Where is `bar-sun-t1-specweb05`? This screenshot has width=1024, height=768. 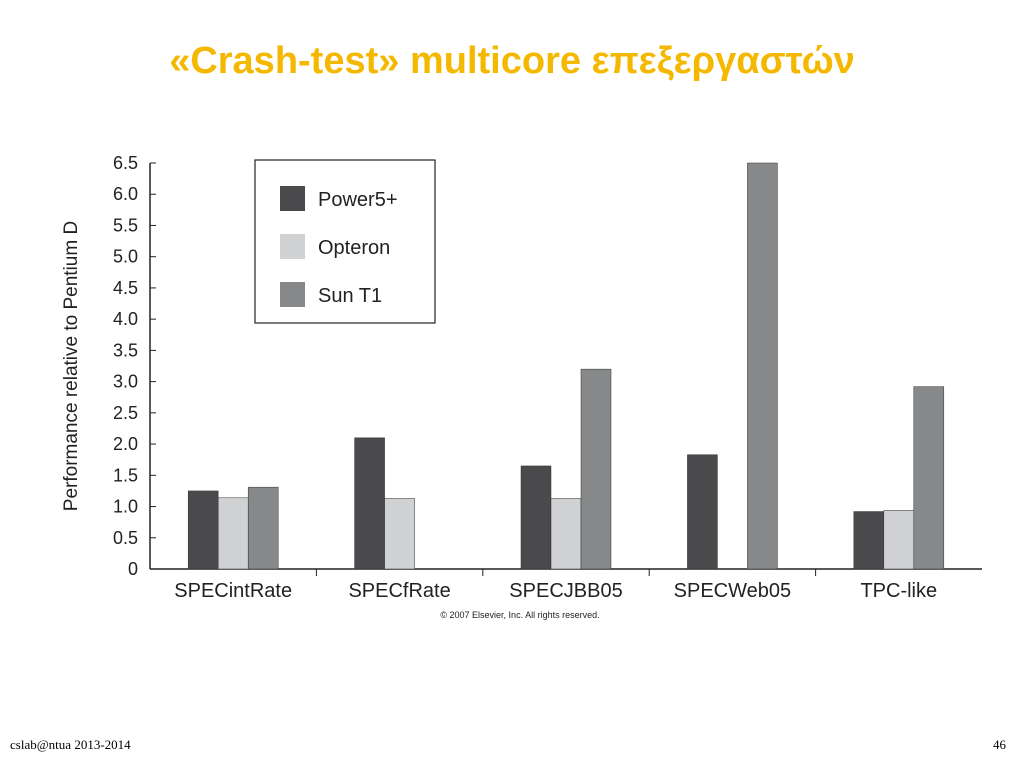
bar-sun-t1-specweb05 is located at coordinates (762, 366).